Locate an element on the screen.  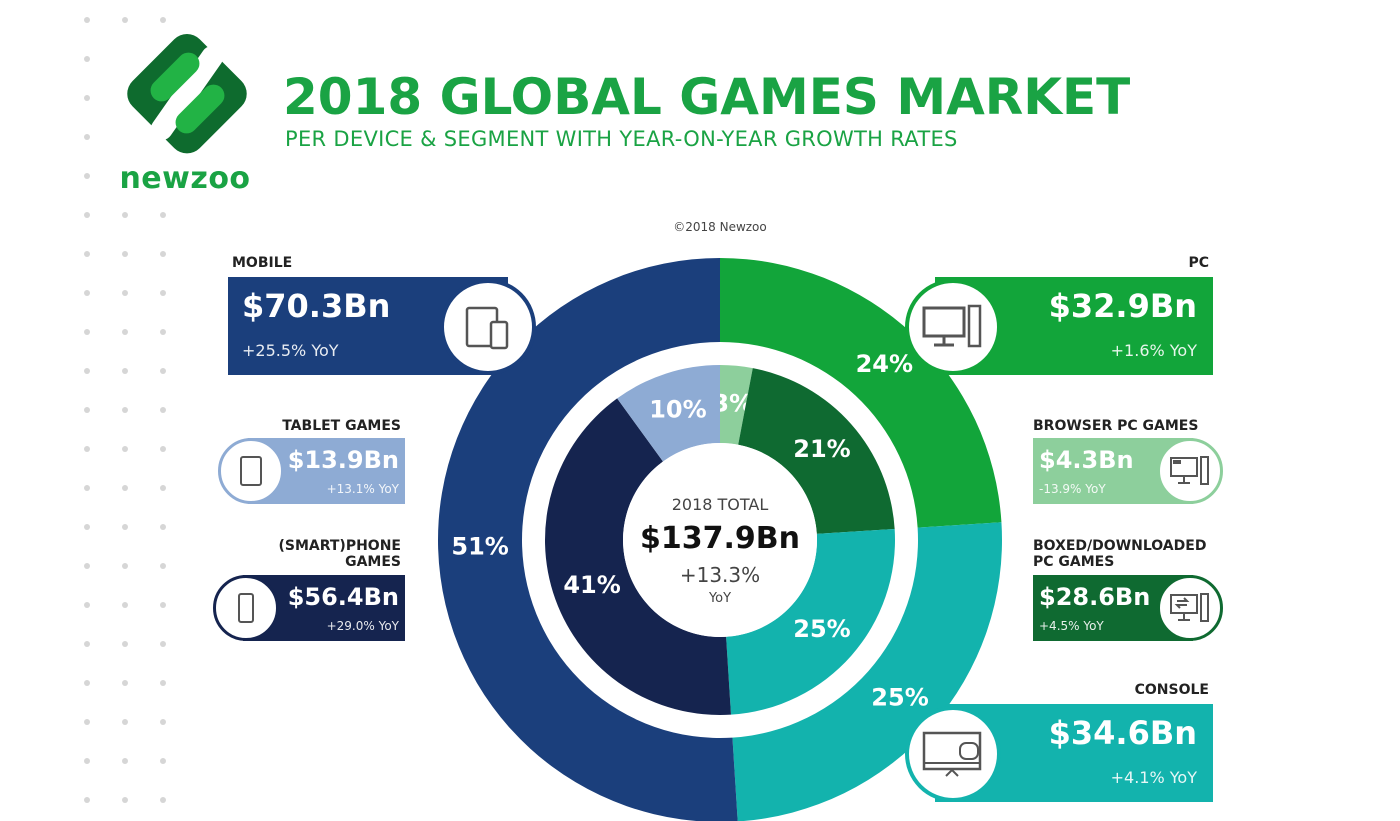
newzoo-logo-icon is located at coordinates (187, 93).